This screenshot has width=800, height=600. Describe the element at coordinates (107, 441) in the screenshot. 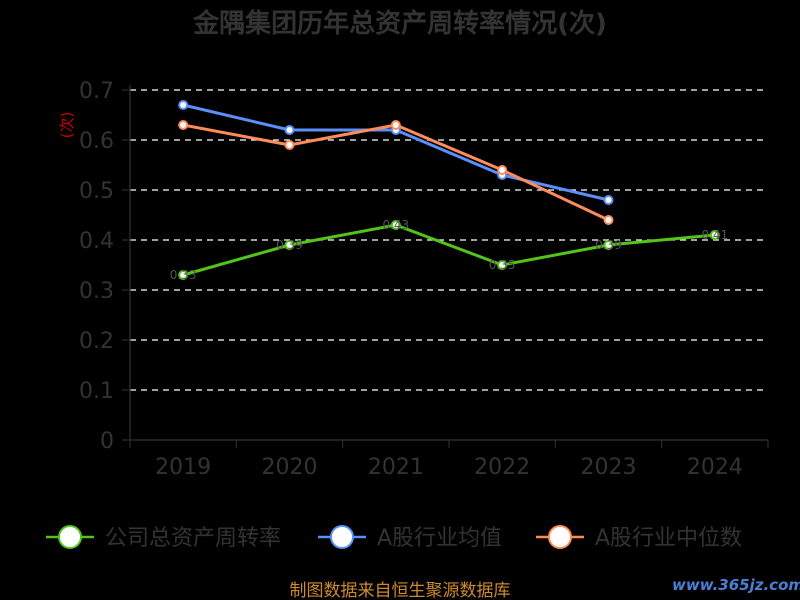

I see `y-tick-label: 0` at that location.